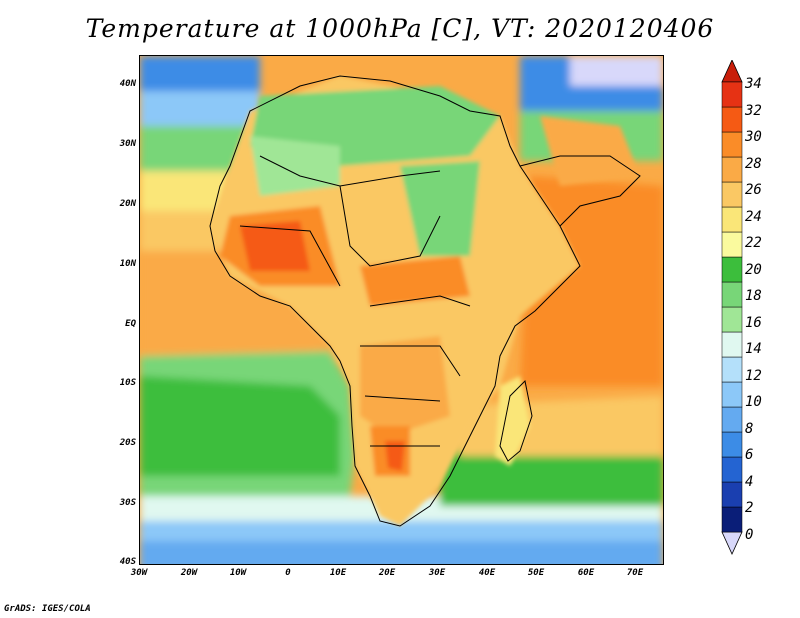 The height and width of the screenshot is (618, 800). What do you see at coordinates (753, 84) in the screenshot?
I see `colorbar-label: 34` at bounding box center [753, 84].